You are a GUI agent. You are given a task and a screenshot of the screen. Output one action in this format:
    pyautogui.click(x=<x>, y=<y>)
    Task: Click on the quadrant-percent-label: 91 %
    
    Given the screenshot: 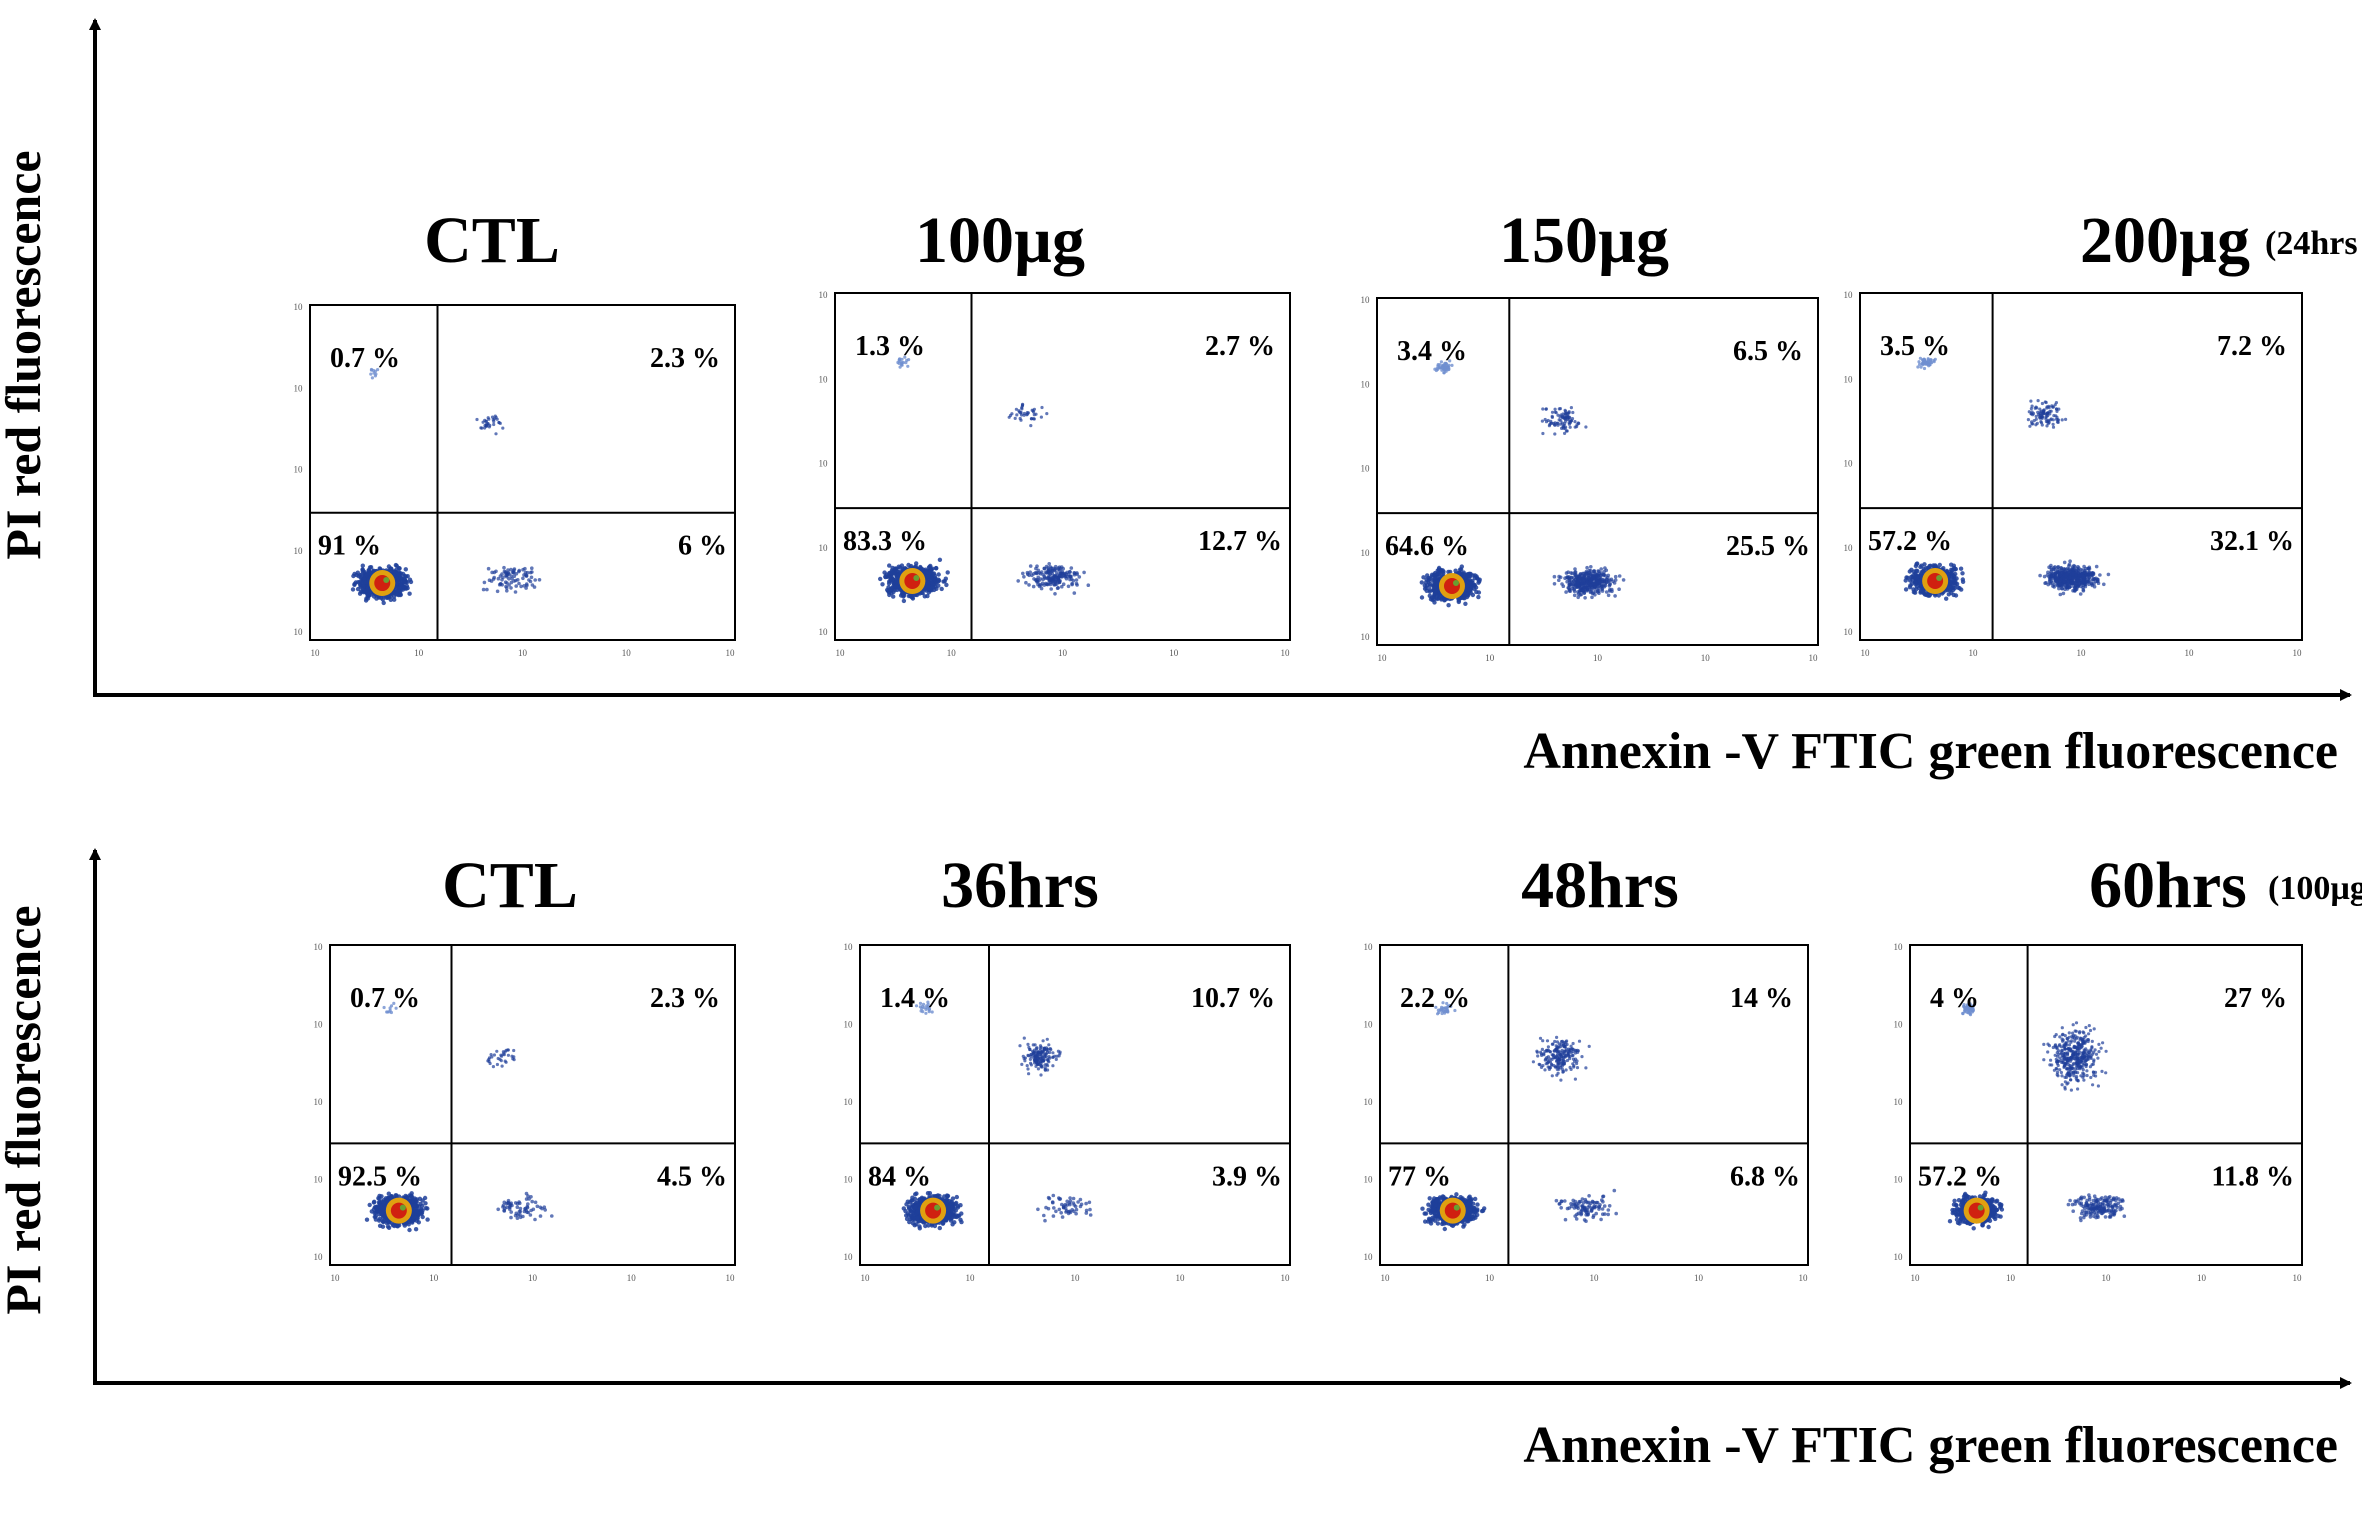 What is the action you would take?
    pyautogui.click(x=349, y=546)
    